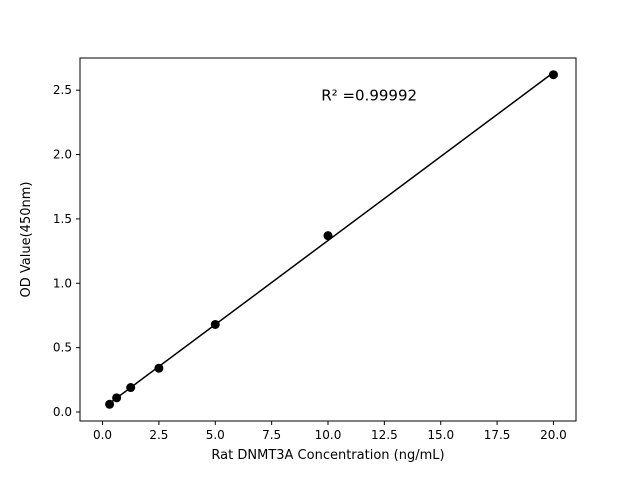 This screenshot has height=484, width=640. What do you see at coordinates (62, 90) in the screenshot?
I see `y-tick-label: 2.5` at bounding box center [62, 90].